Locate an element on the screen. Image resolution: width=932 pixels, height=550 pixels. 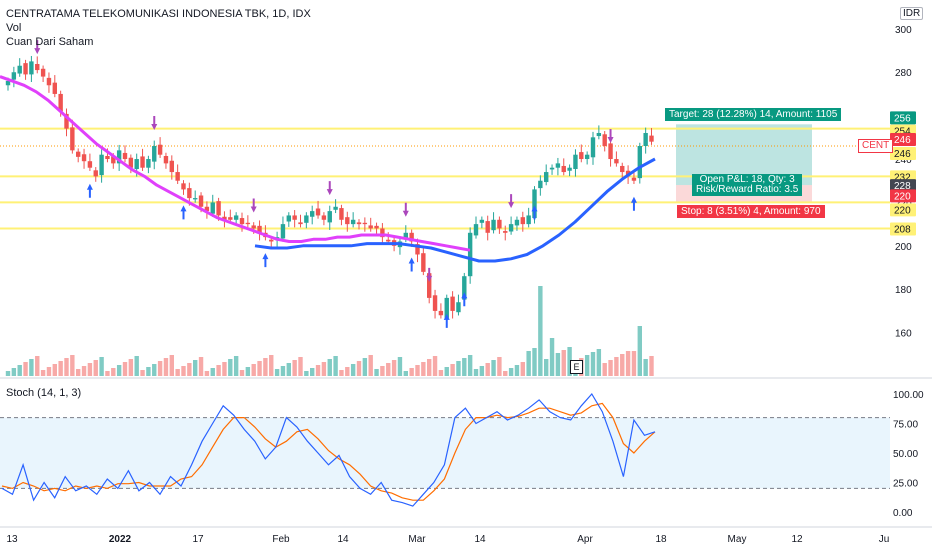
time-tick-label: 18 is located at coordinates (661, 539).